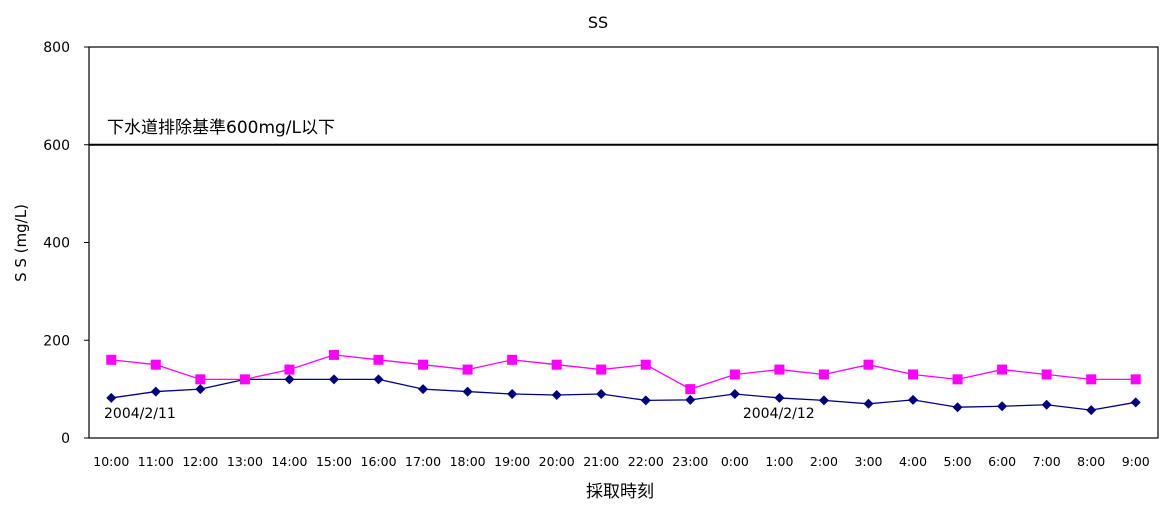 The width and height of the screenshot is (1176, 511). What do you see at coordinates (65, 439) in the screenshot?
I see `y-tick-label: 0` at bounding box center [65, 439].